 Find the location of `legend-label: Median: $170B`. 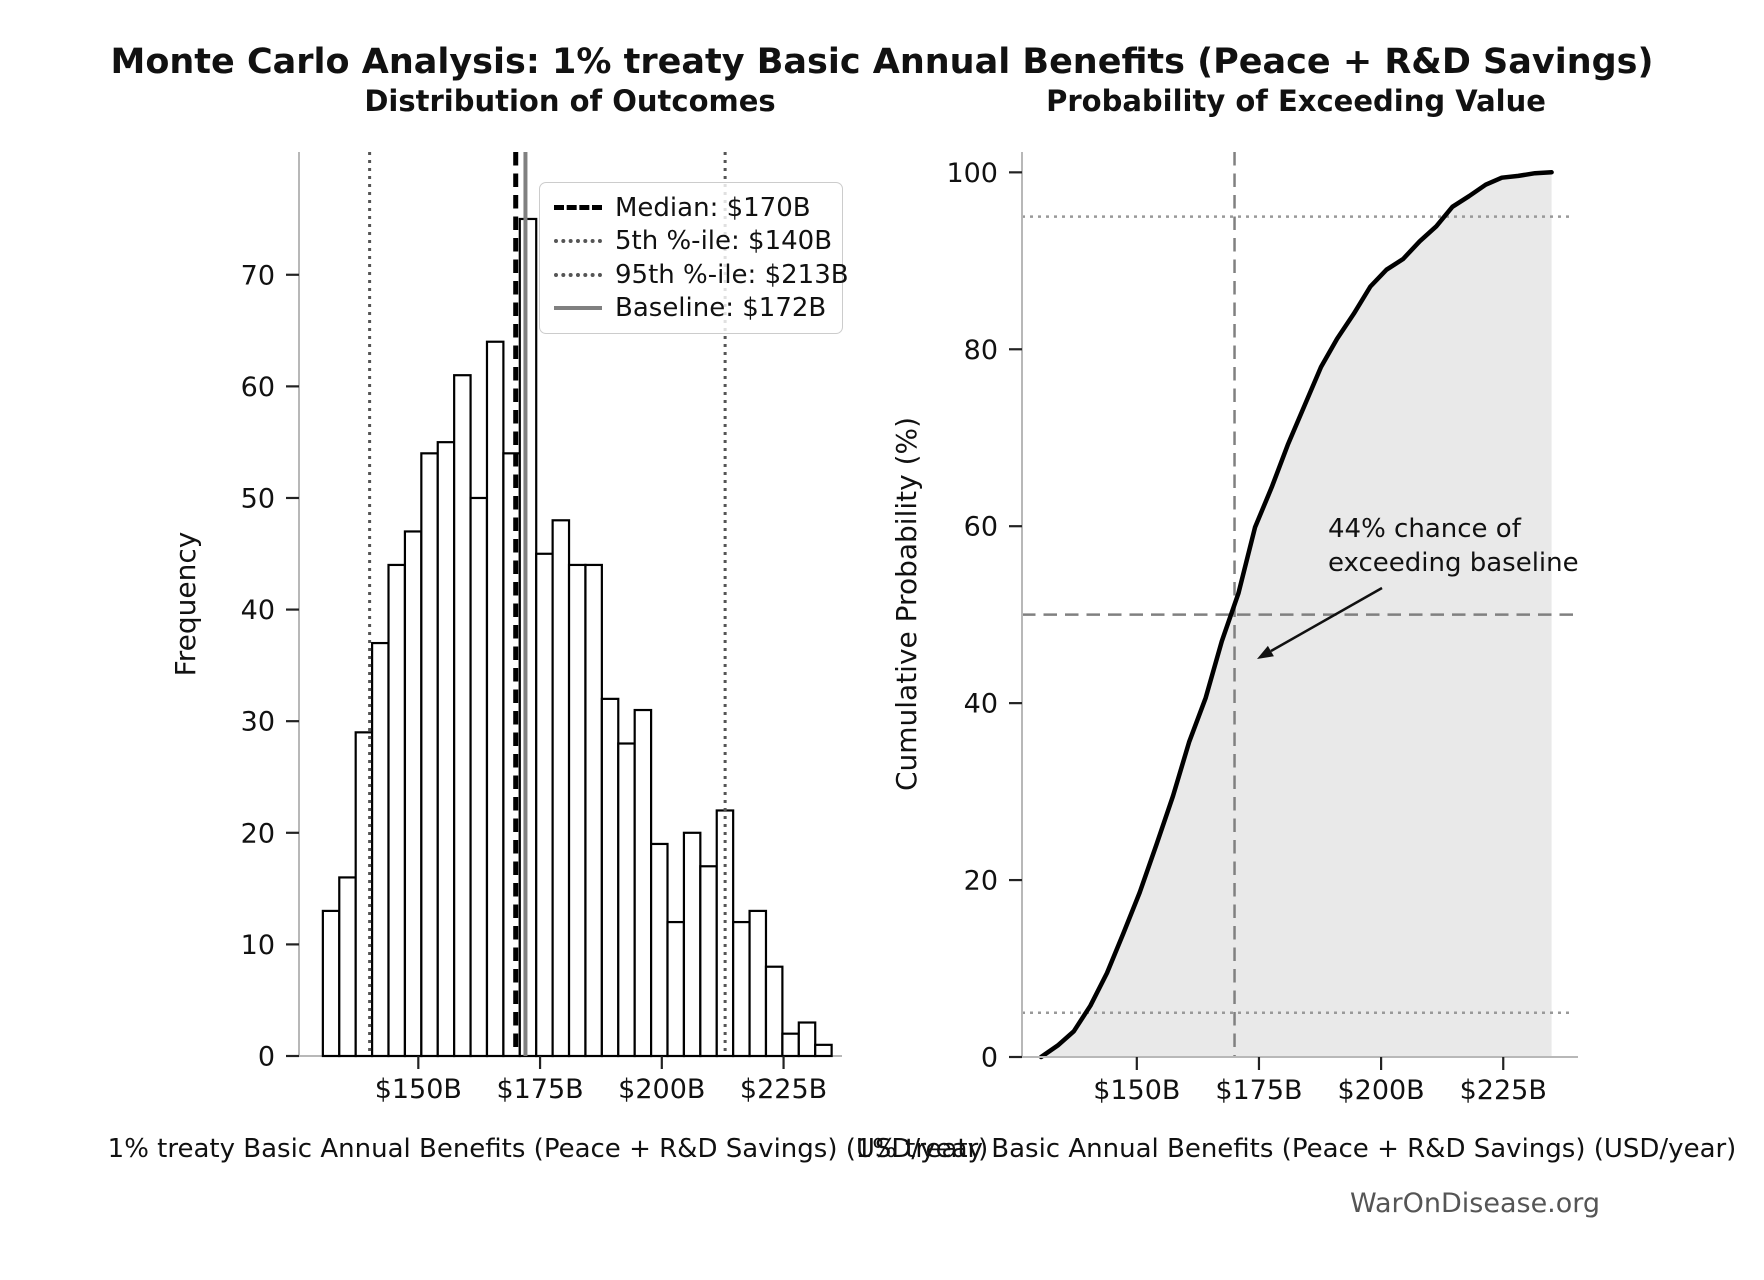

legend-label: Median: $170B is located at coordinates (713, 207).